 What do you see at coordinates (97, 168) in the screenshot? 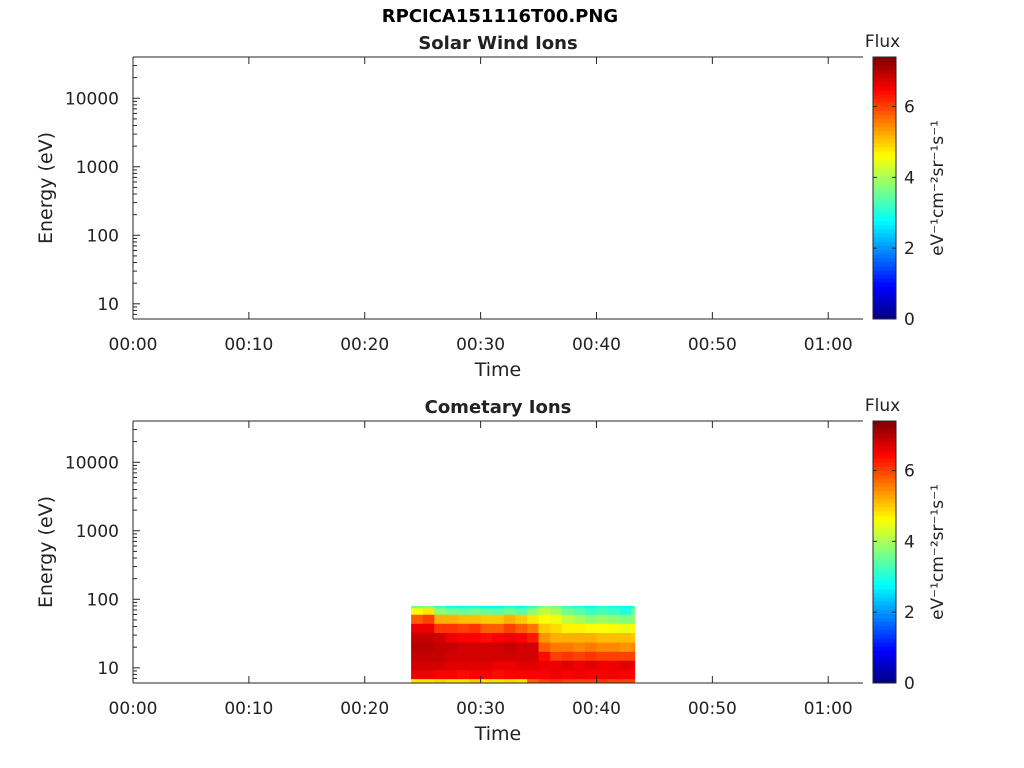
I see `y-tick-label: 1000` at bounding box center [97, 168].